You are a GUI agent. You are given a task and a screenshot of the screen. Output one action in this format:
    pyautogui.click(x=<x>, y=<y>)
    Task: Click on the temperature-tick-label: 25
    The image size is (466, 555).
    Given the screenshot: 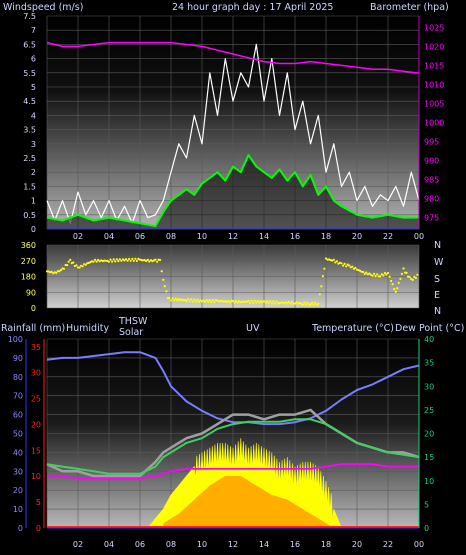 What is the action you would take?
    pyautogui.click(x=429, y=410)
    